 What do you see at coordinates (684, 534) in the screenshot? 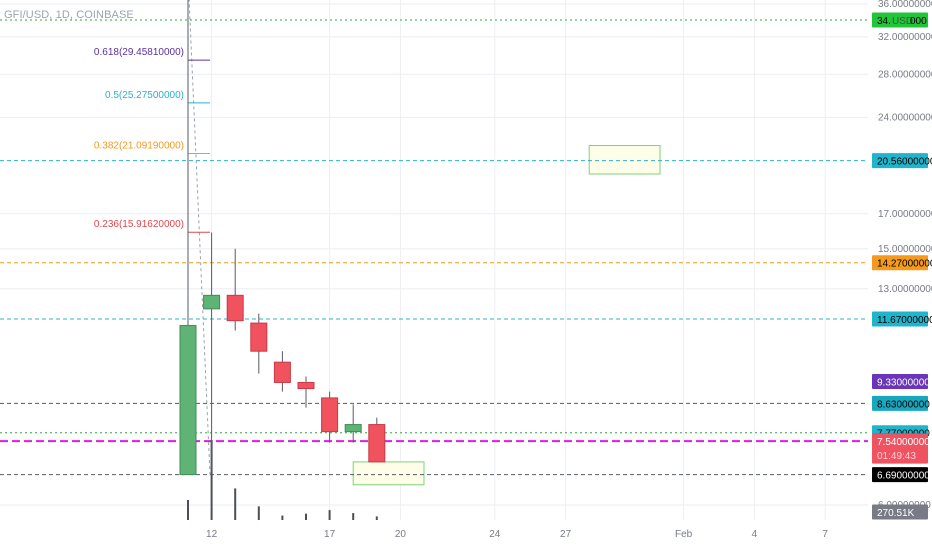
I see `time-tick-label: Feb` at bounding box center [684, 534].